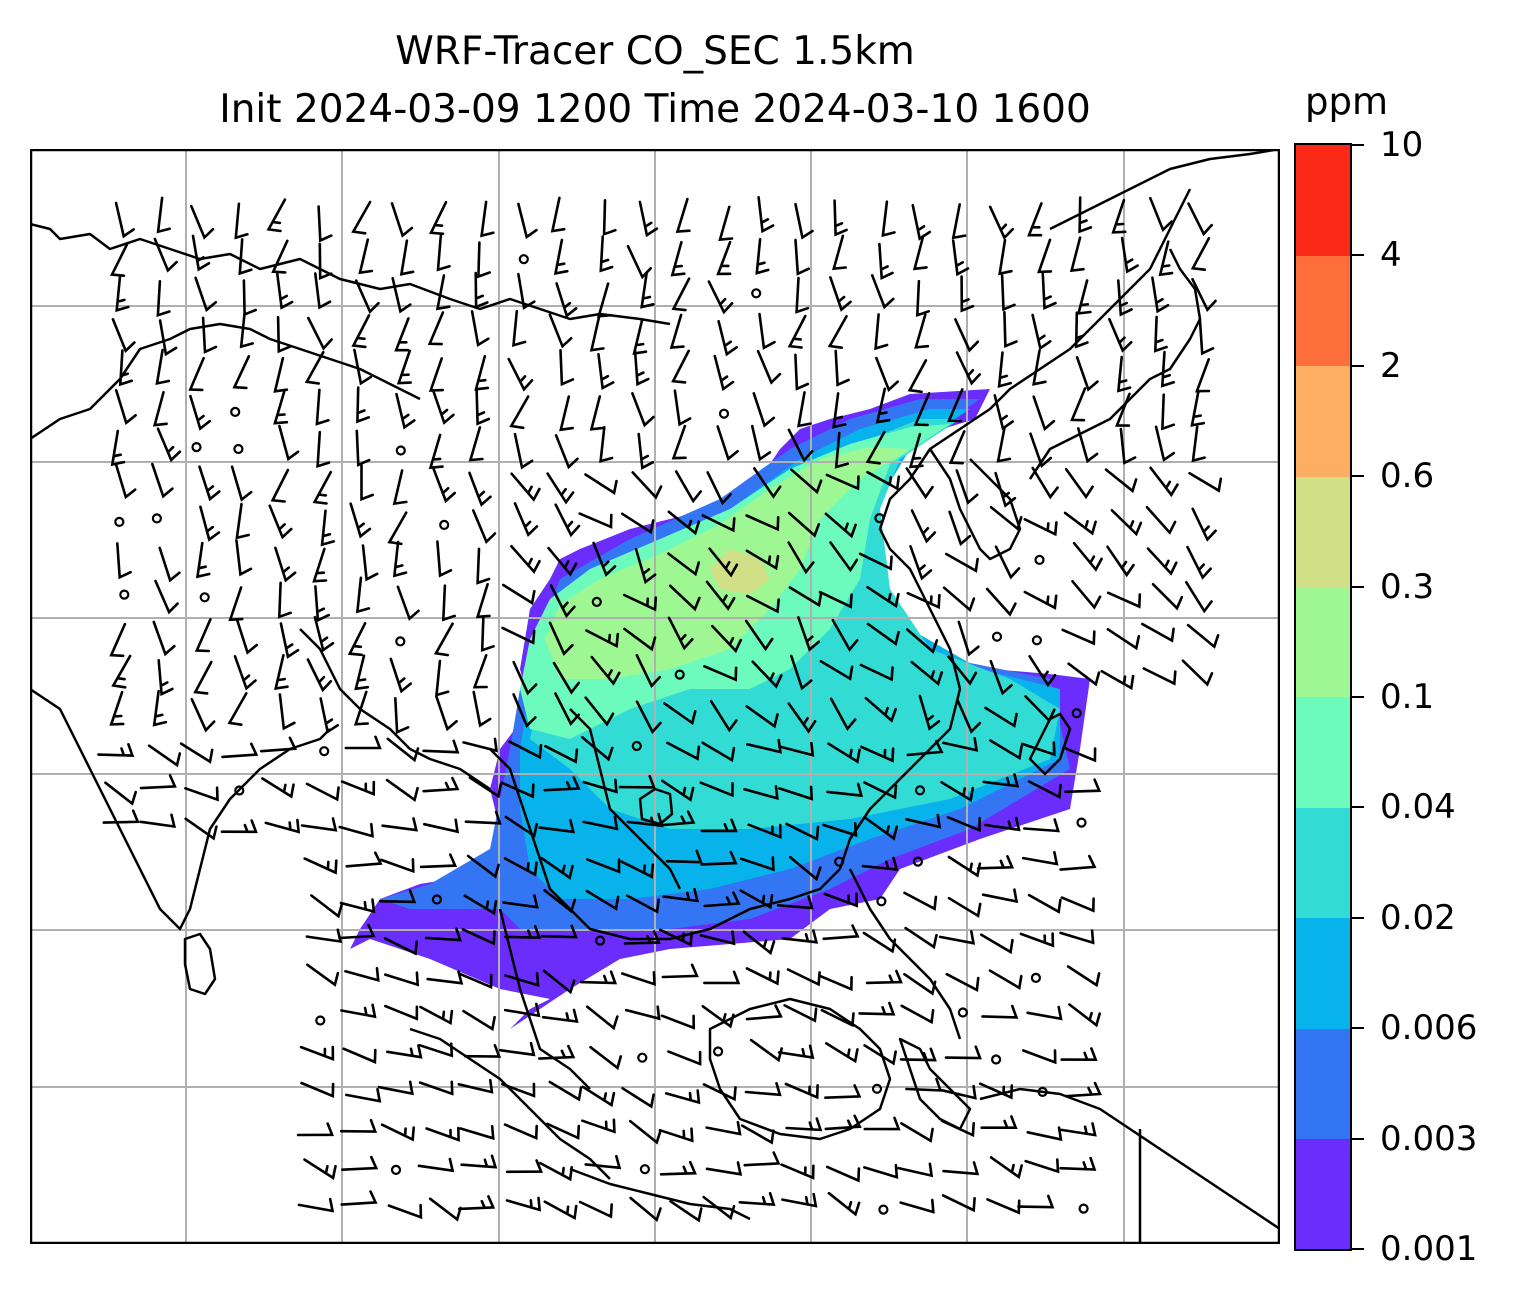 The height and width of the screenshot is (1306, 1528). Describe the element at coordinates (1407, 476) in the screenshot. I see `colorbar-tick-label: 0.6` at that location.